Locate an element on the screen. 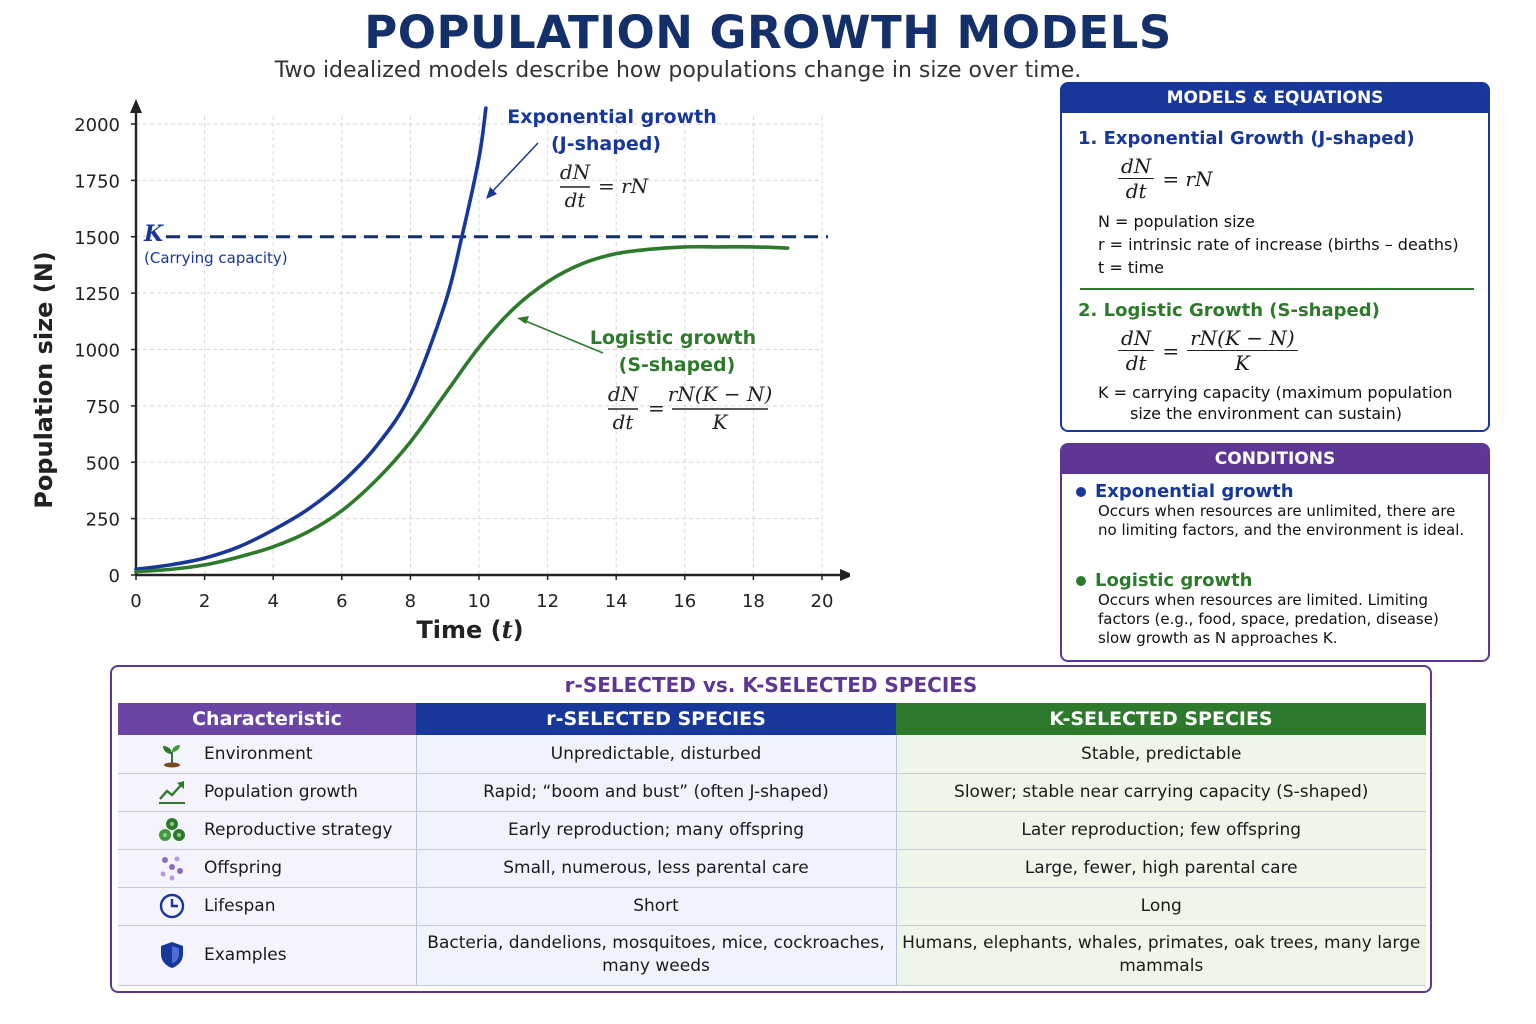  exponential-curve is located at coordinates (311, 339).